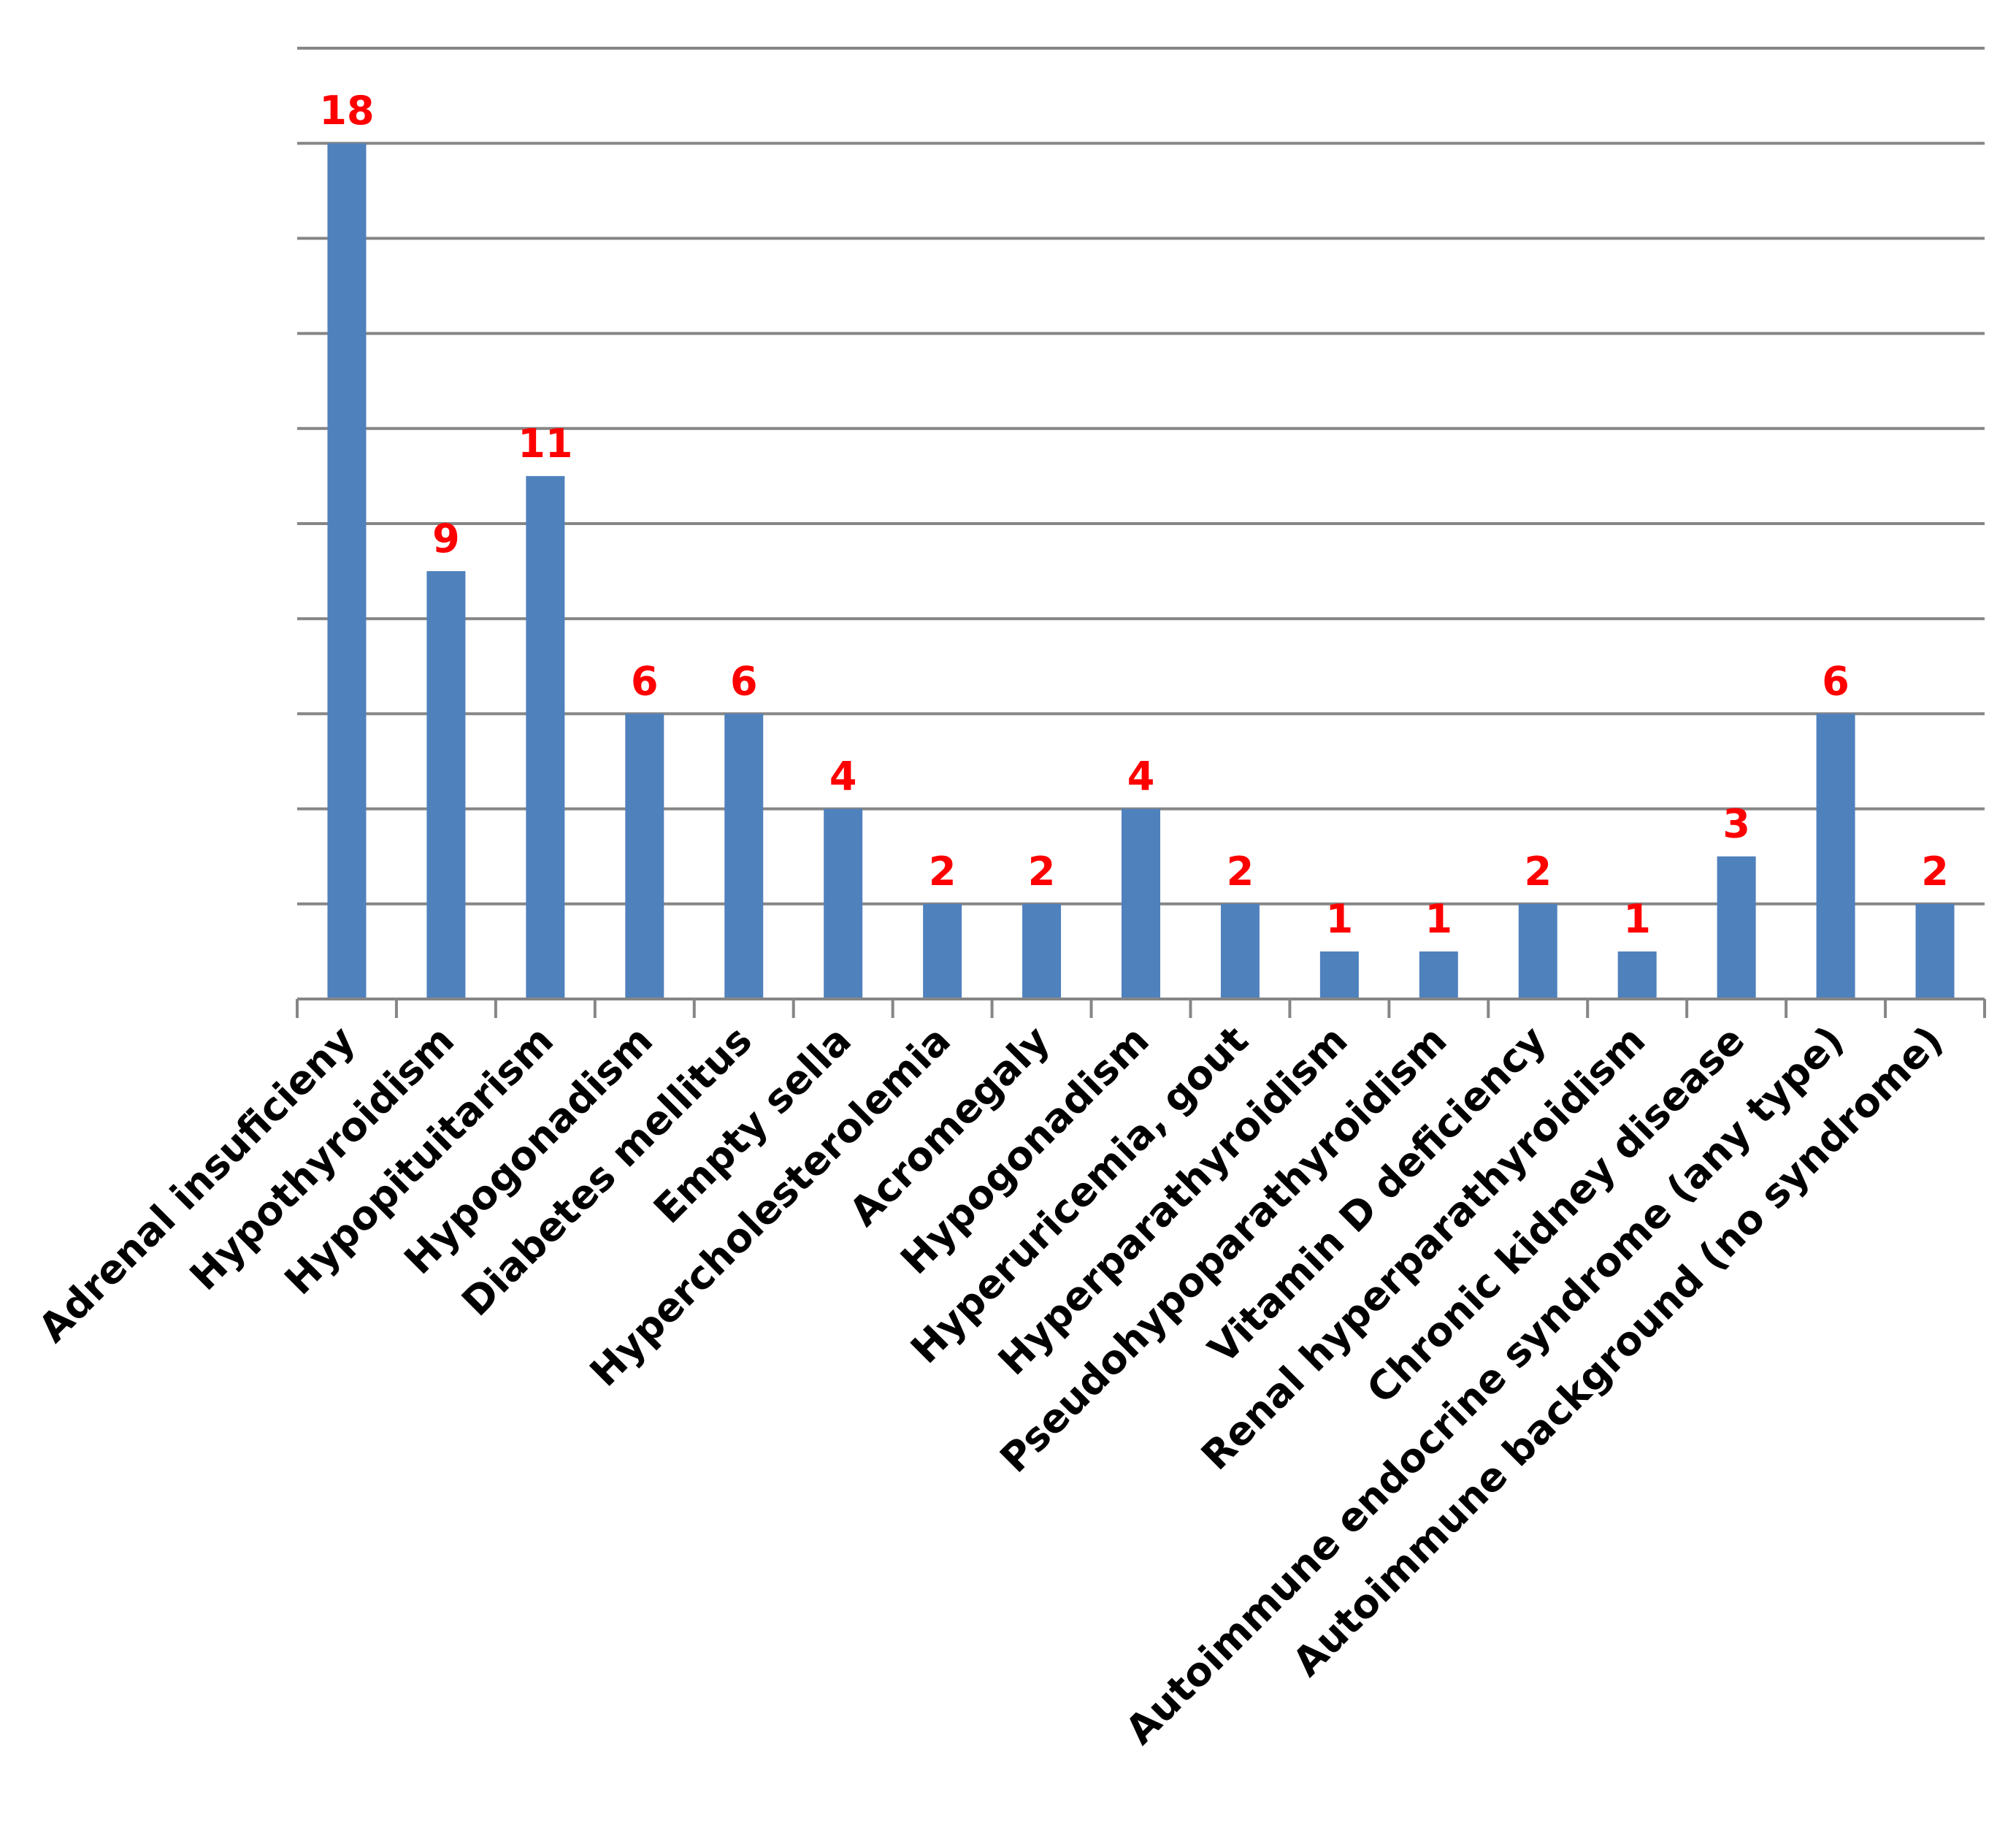 Image resolution: width=2016 pixels, height=1841 pixels. What do you see at coordinates (446, 539) in the screenshot?
I see `data-label: 9` at bounding box center [446, 539].